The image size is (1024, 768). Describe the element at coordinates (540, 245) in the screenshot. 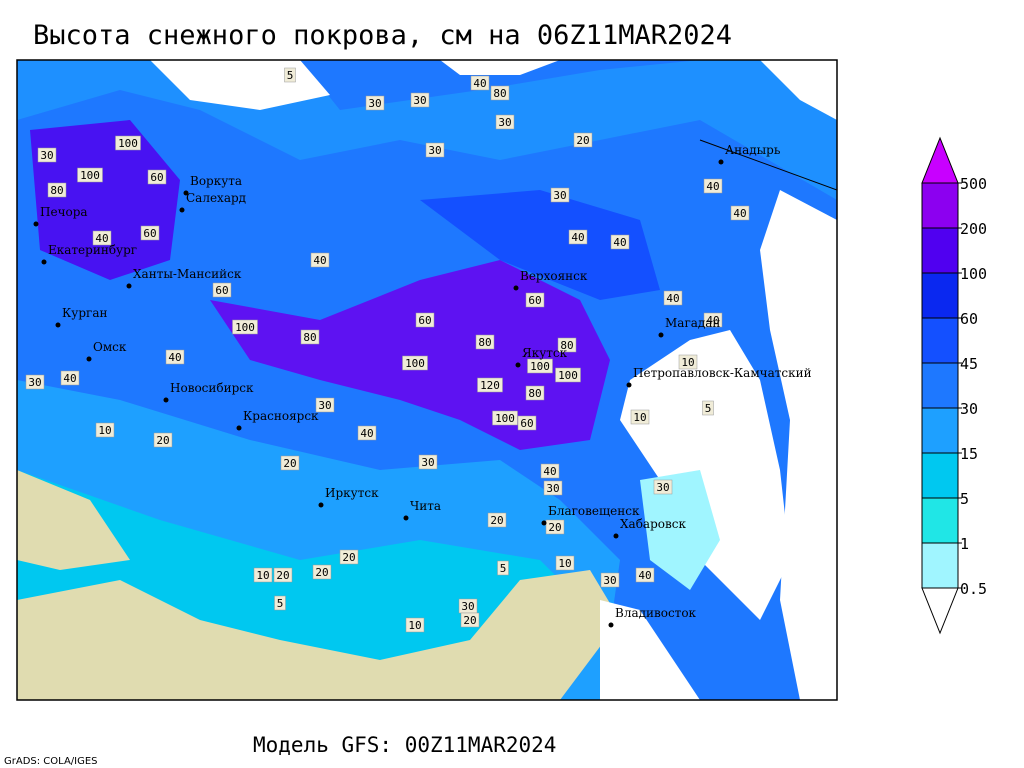

I see `snow-mid` at that location.